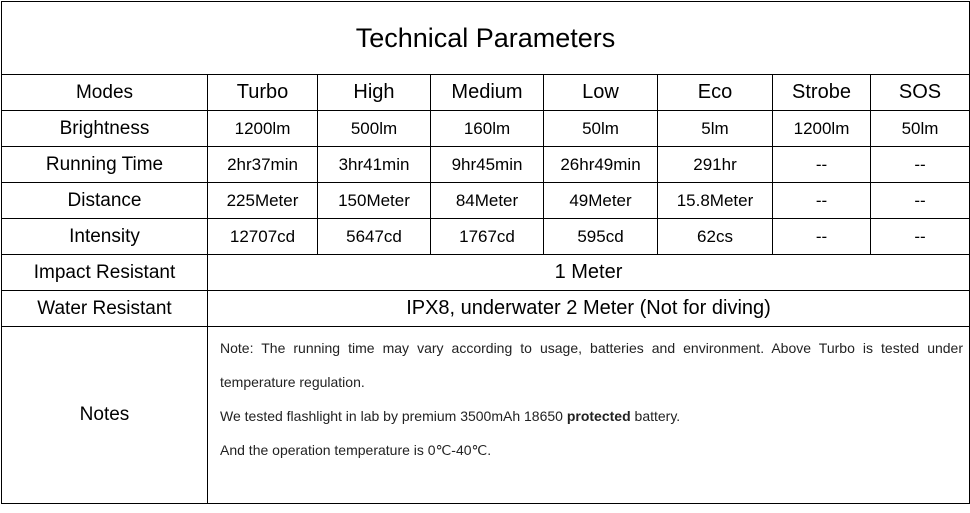 The height and width of the screenshot is (513, 970). Describe the element at coordinates (104, 128) in the screenshot. I see `row-label: Brightness` at that location.